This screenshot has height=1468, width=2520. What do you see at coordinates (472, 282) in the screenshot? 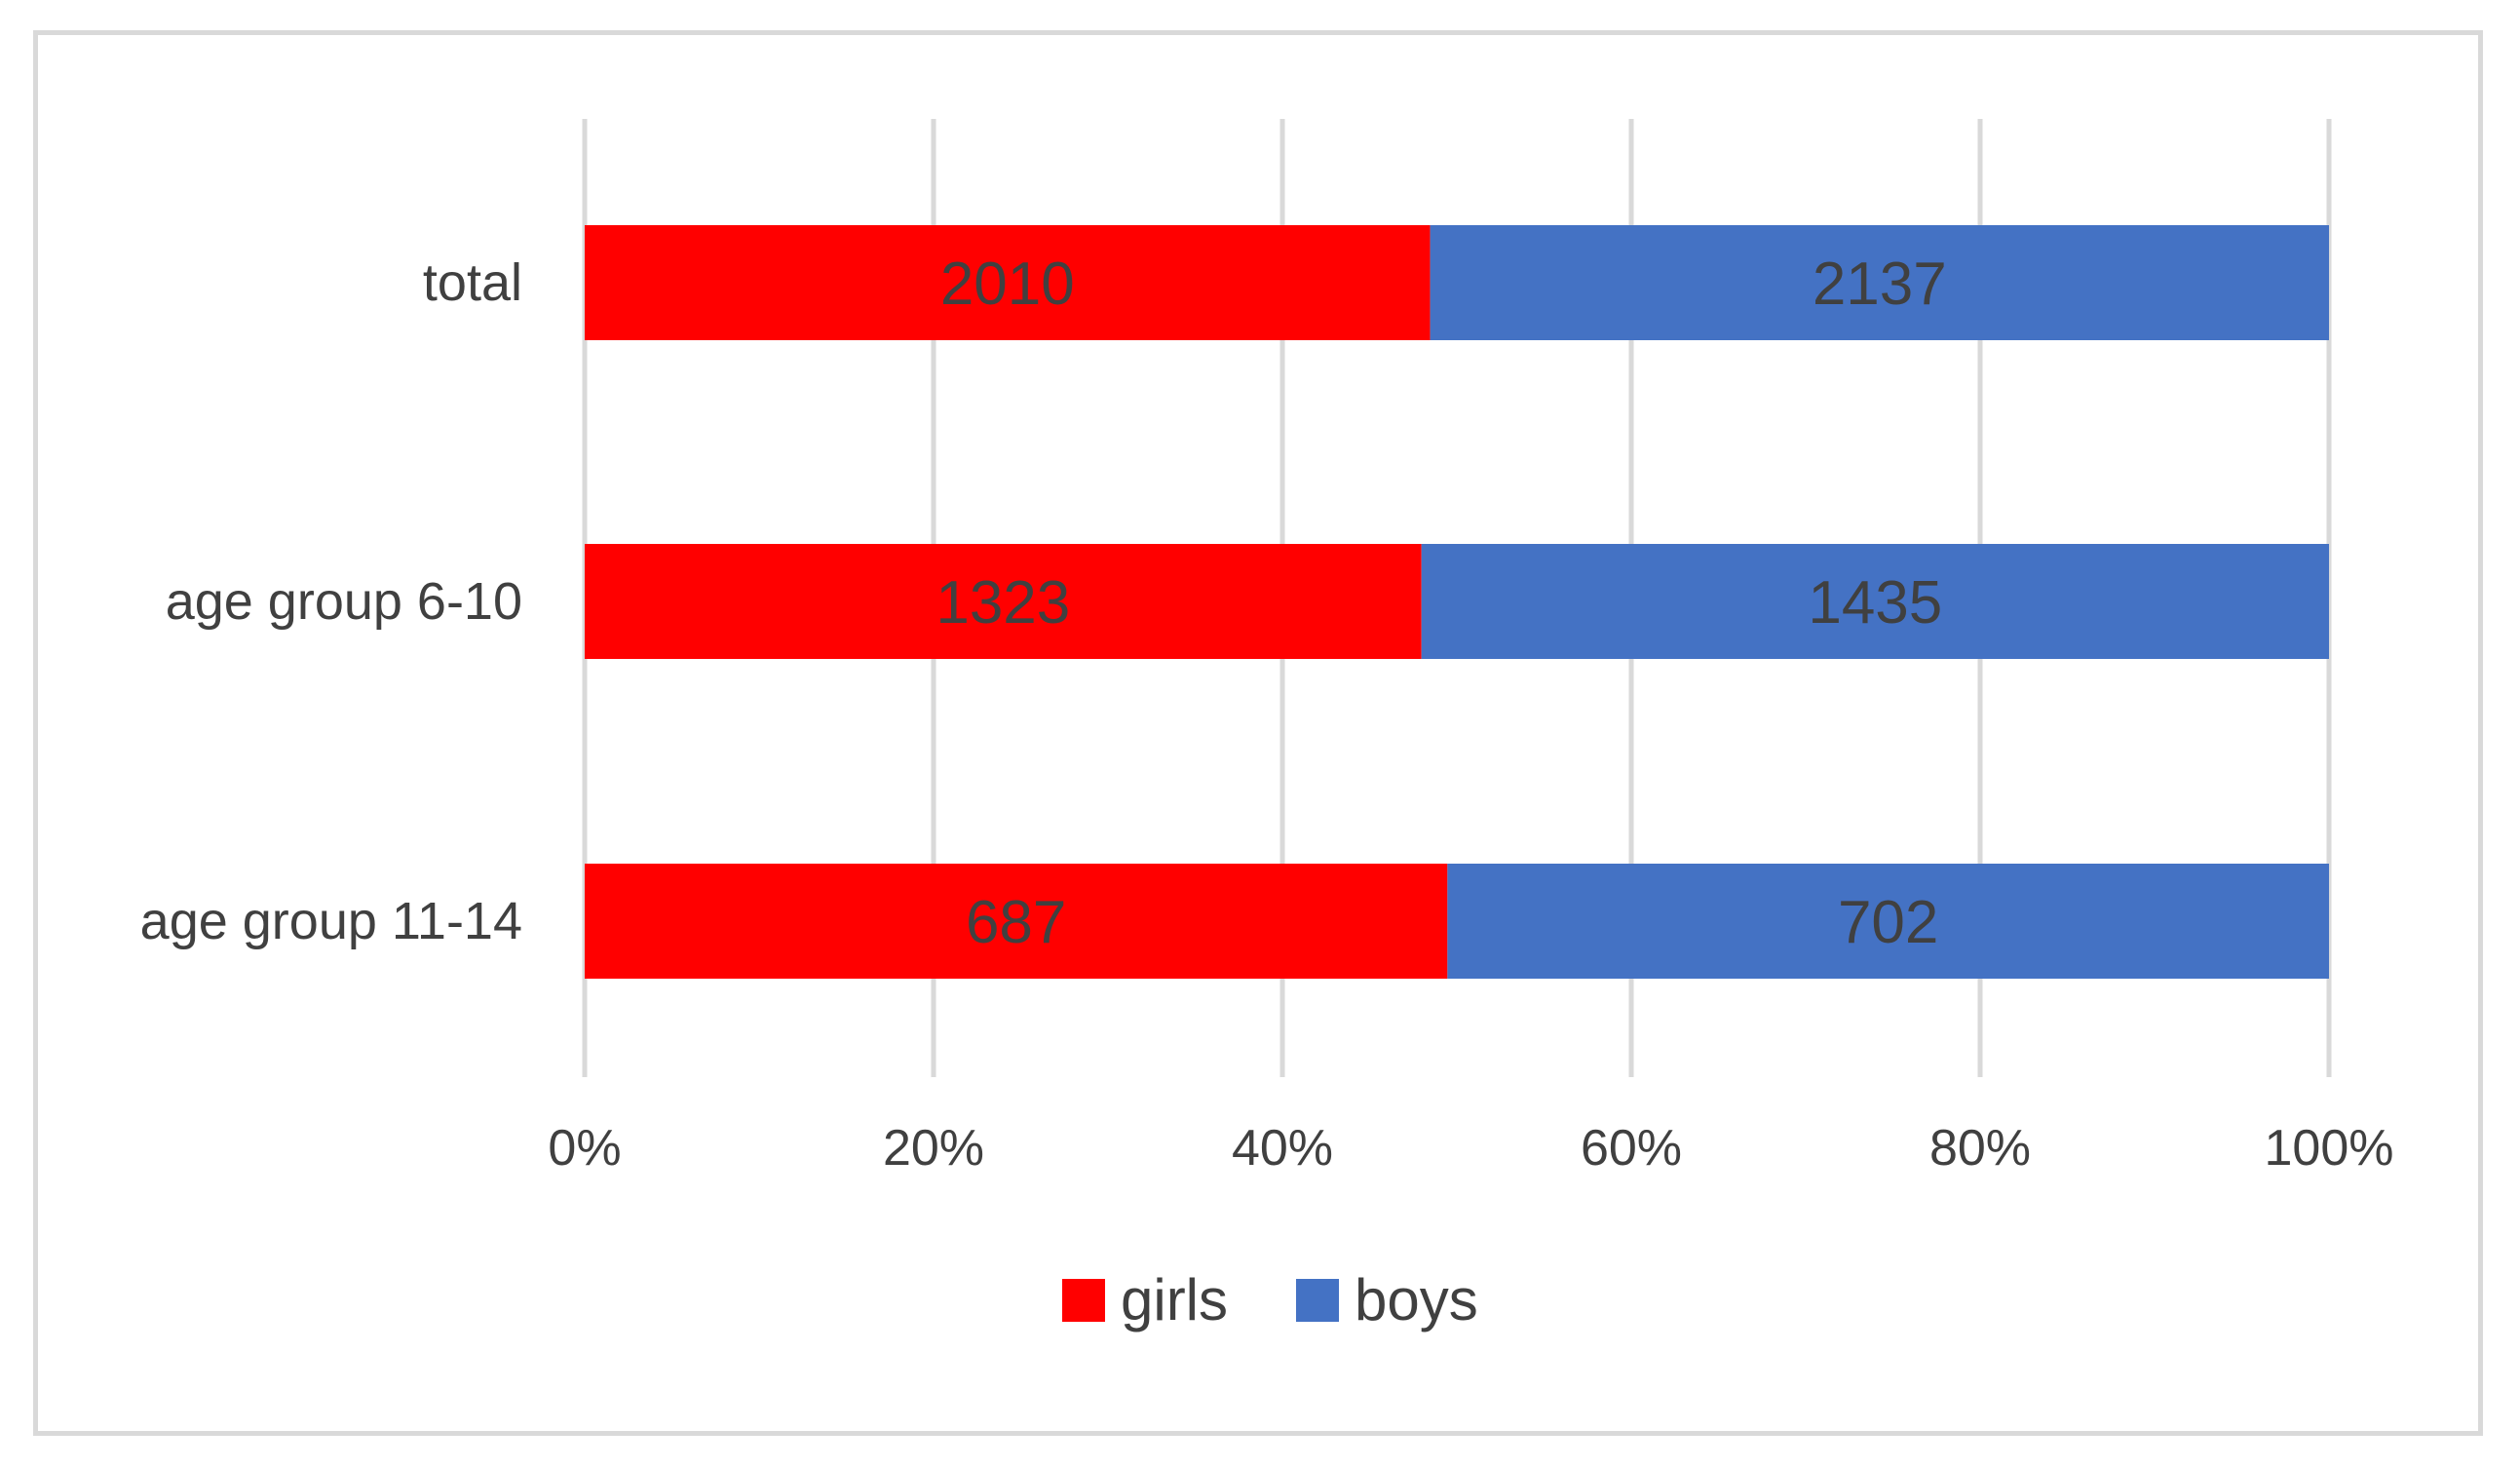
I see `category-label: total` at bounding box center [472, 282].